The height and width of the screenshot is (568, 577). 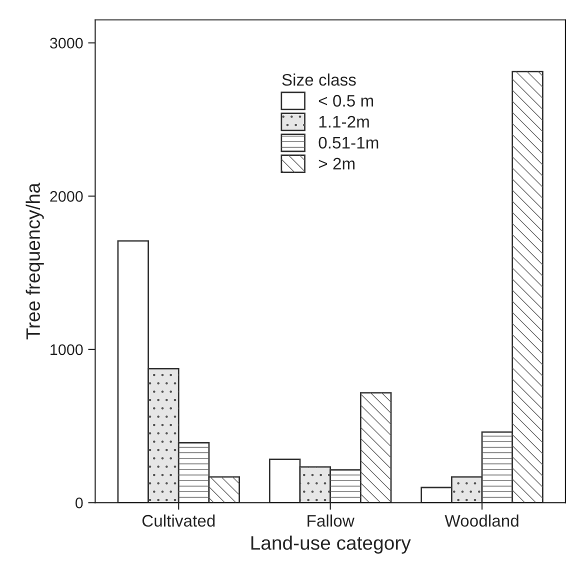 What do you see at coordinates (331, 545) in the screenshot?
I see `x-axis-title: Land-use category` at bounding box center [331, 545].